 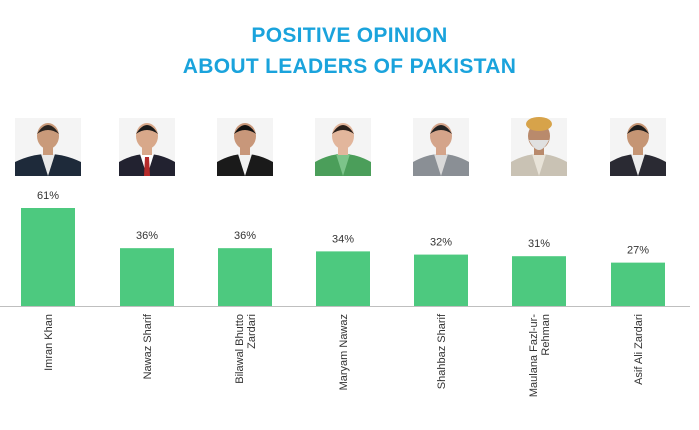 What do you see at coordinates (534, 355) in the screenshot?
I see `category-label: Maulana Fazl-ur-` at bounding box center [534, 355].